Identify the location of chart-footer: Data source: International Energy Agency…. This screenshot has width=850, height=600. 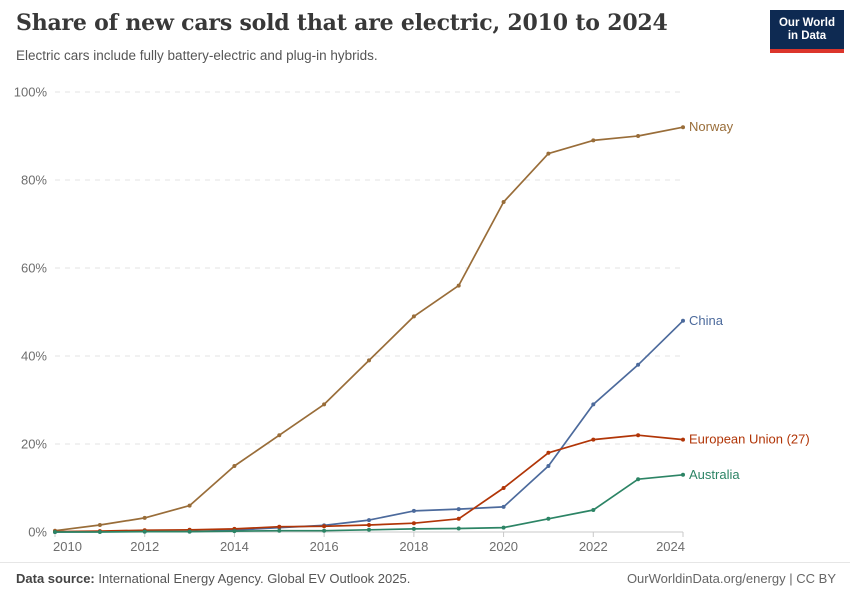
(426, 578).